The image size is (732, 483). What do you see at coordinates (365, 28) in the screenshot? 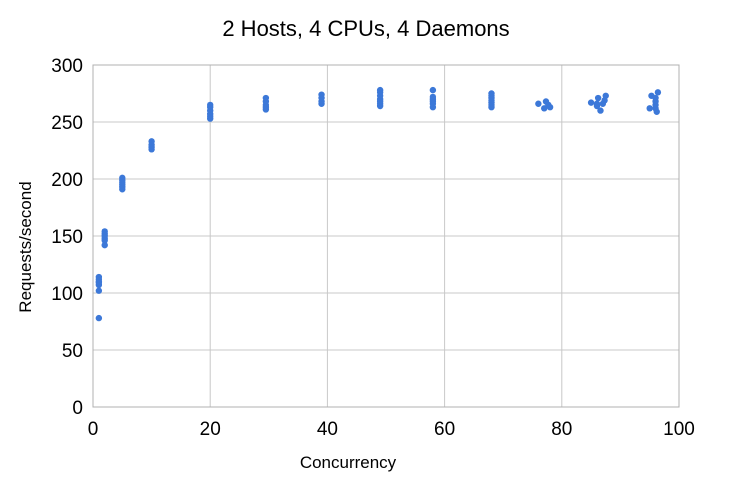
I see `chart-title: 2 Hosts, 4 CPUs, 4 Daemons` at bounding box center [365, 28].